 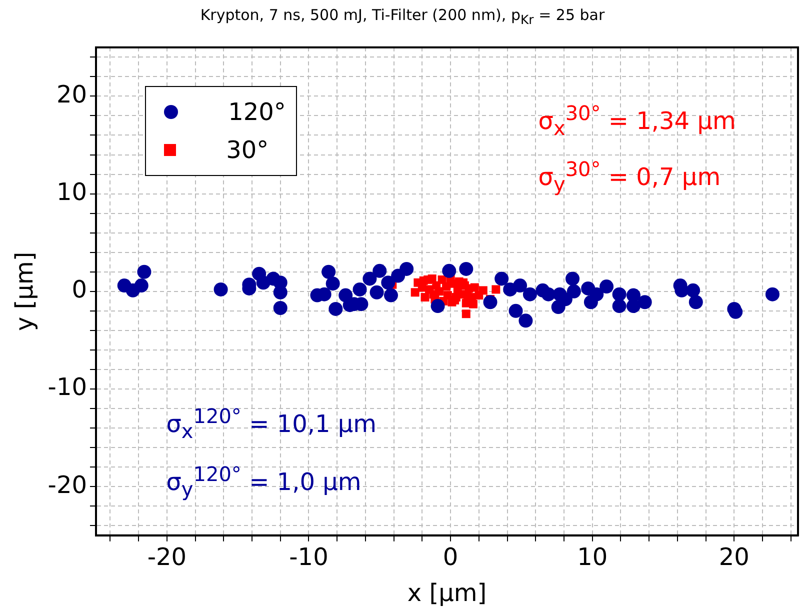 What do you see at coordinates (167, 557) in the screenshot?
I see `x-tick-label: -20` at bounding box center [167, 557].